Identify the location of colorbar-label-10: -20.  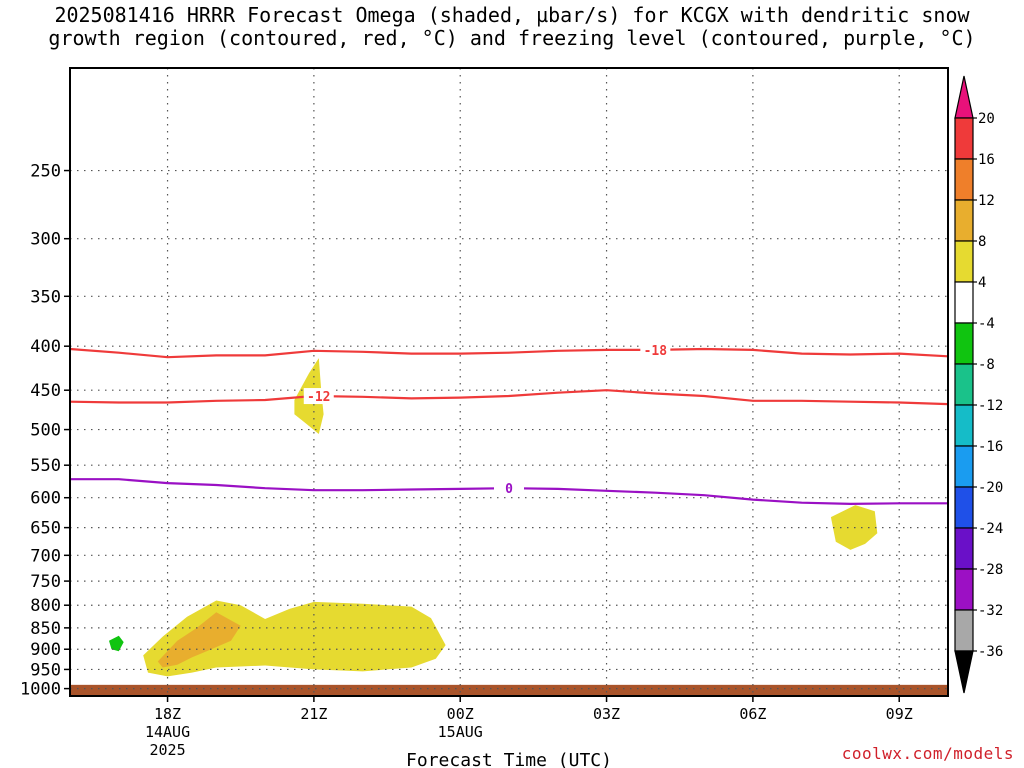
(990, 488).